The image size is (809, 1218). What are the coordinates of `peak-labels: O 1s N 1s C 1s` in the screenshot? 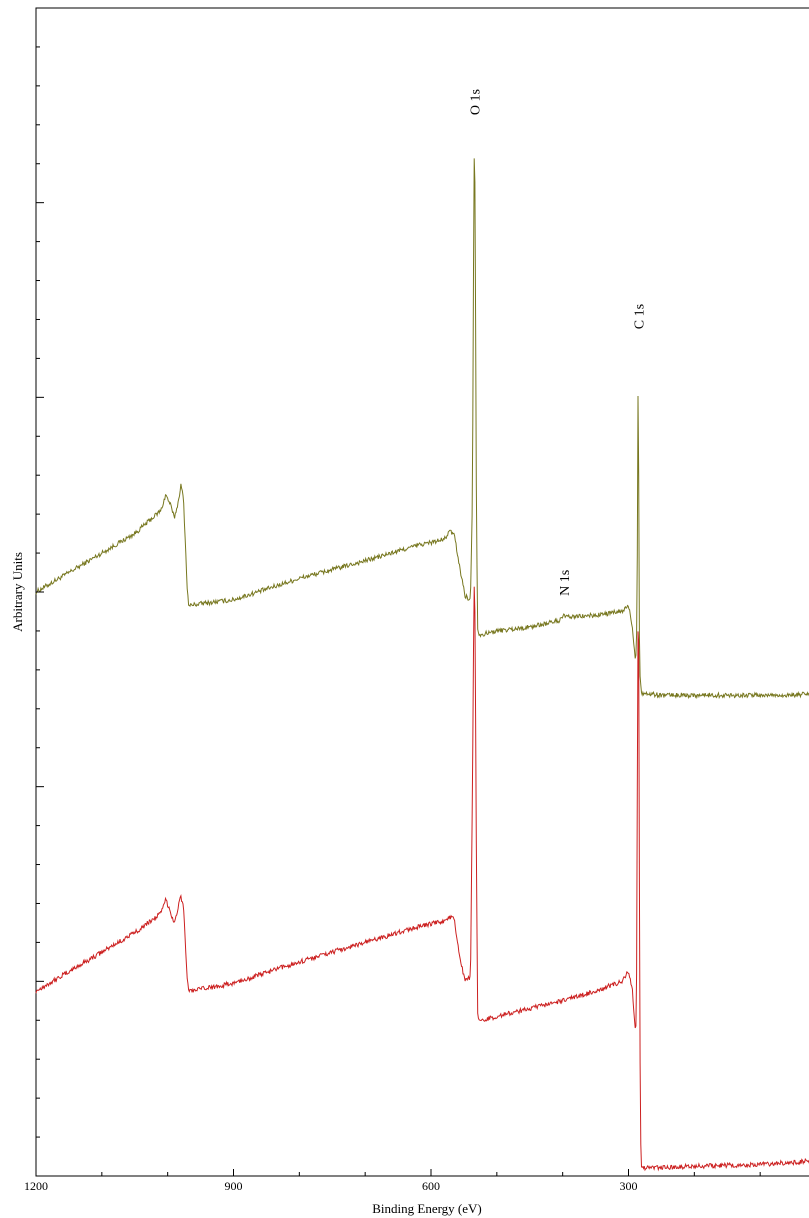 It's located at (557, 342).